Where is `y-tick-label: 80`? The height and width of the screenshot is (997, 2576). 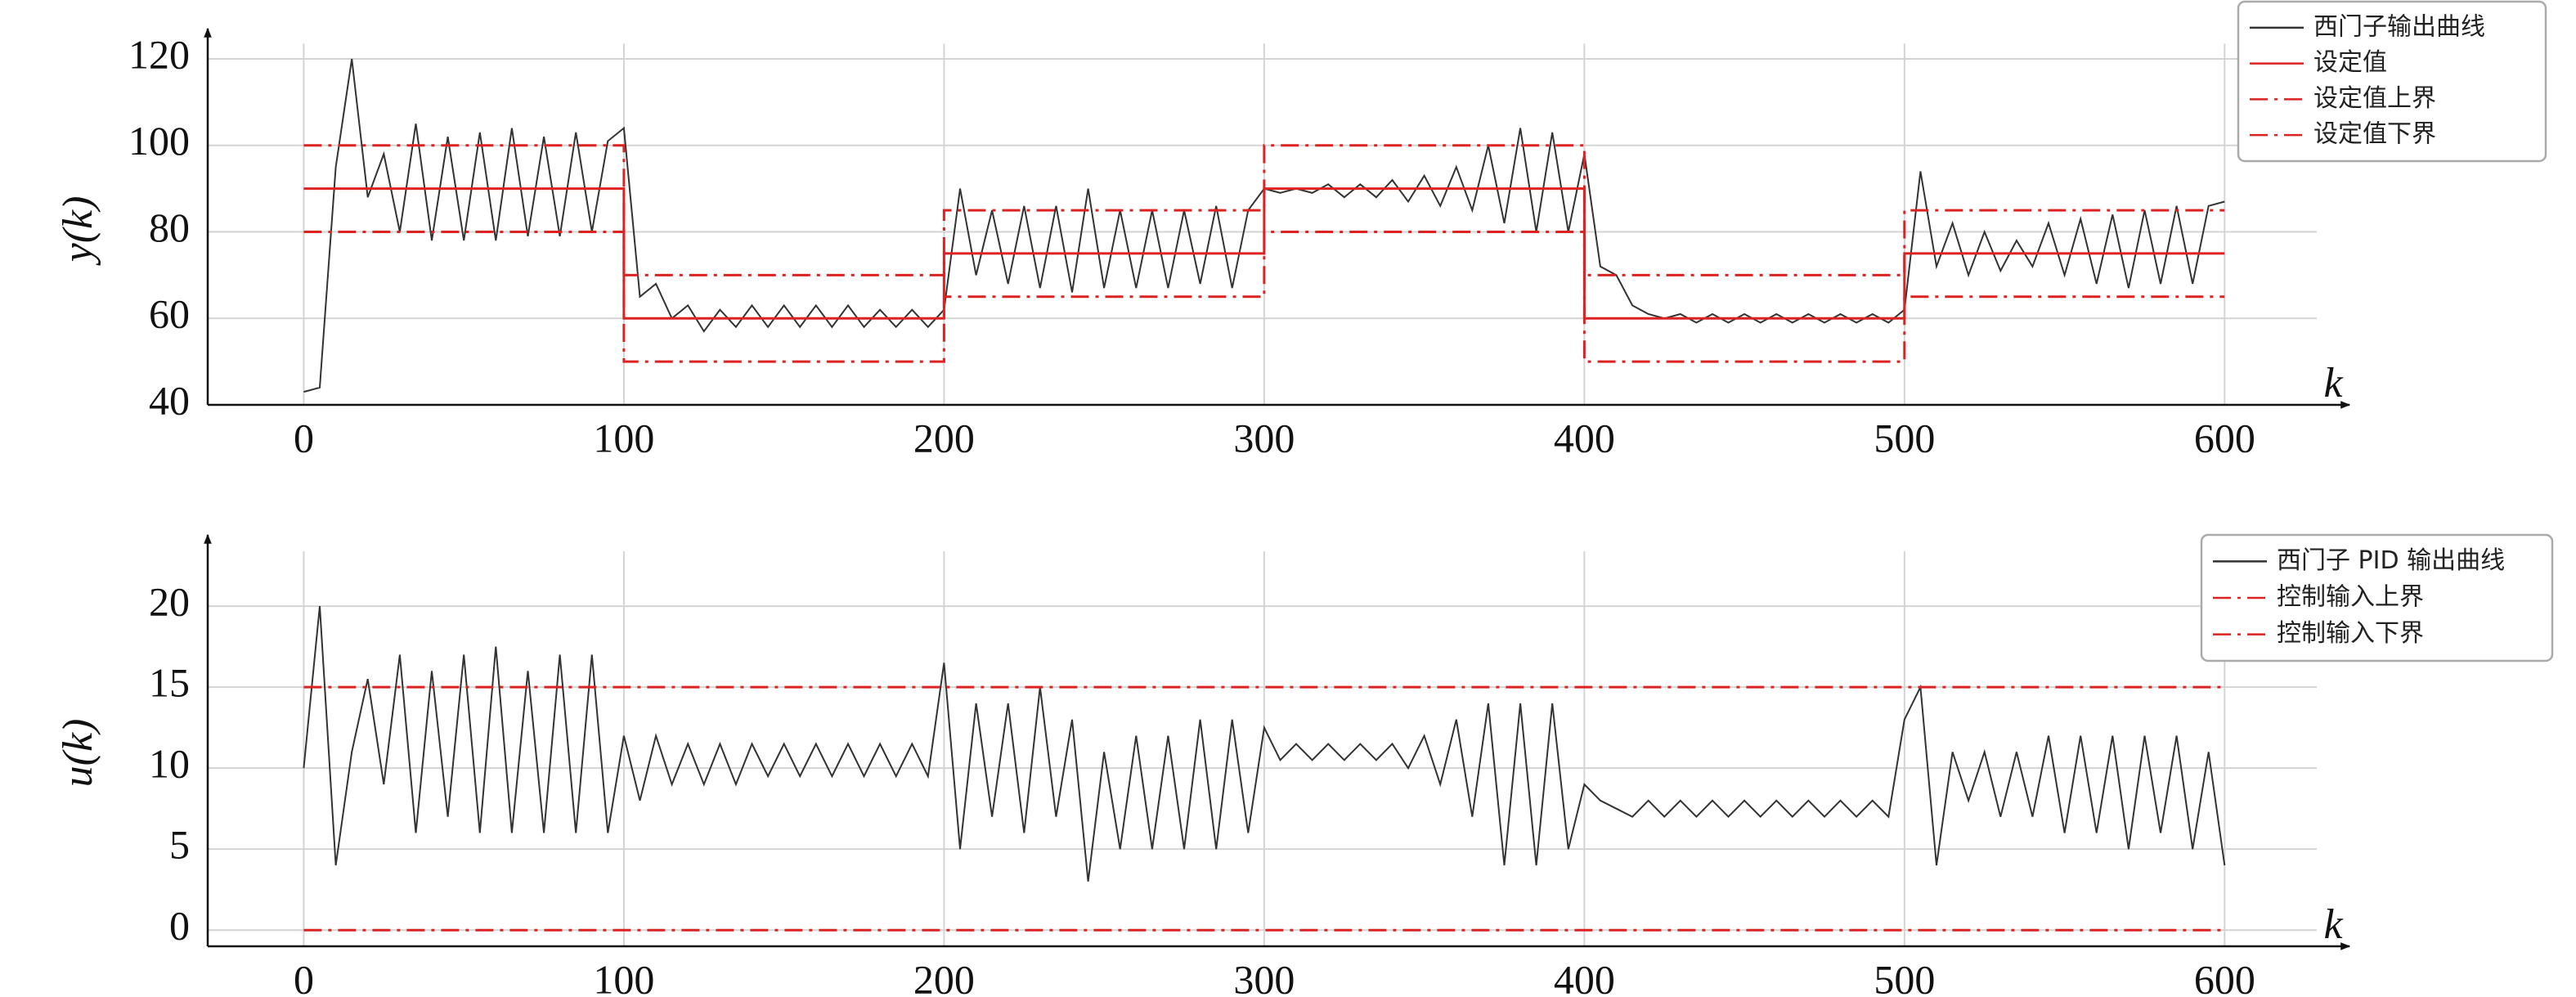 y-tick-label: 80 is located at coordinates (169, 227).